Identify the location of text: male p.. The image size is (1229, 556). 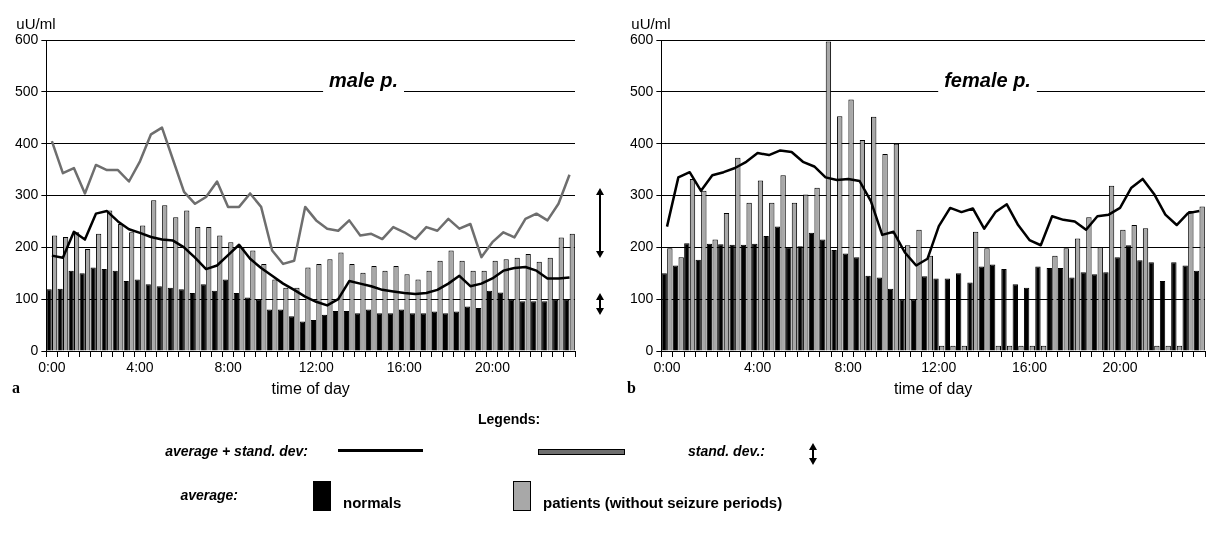
(363, 80).